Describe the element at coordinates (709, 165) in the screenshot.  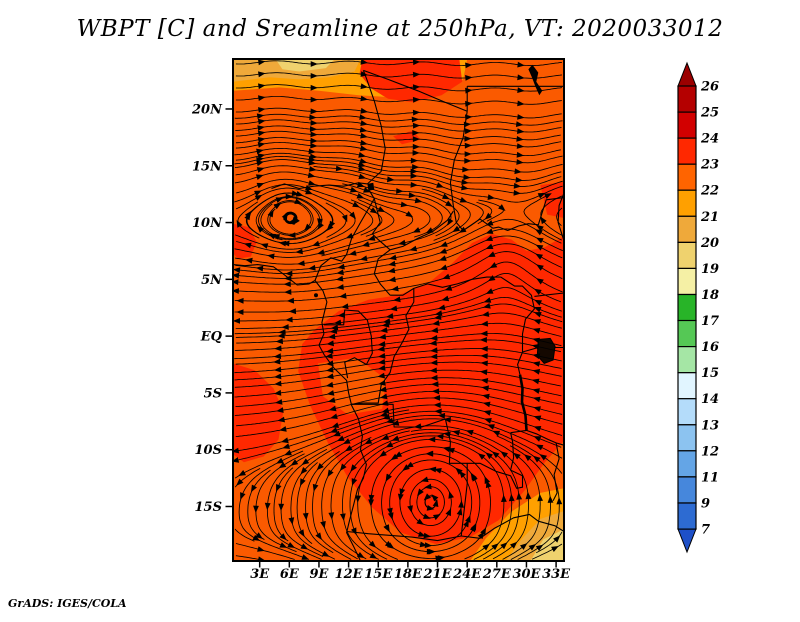
I see `colorbar-label-23: 23` at that location.